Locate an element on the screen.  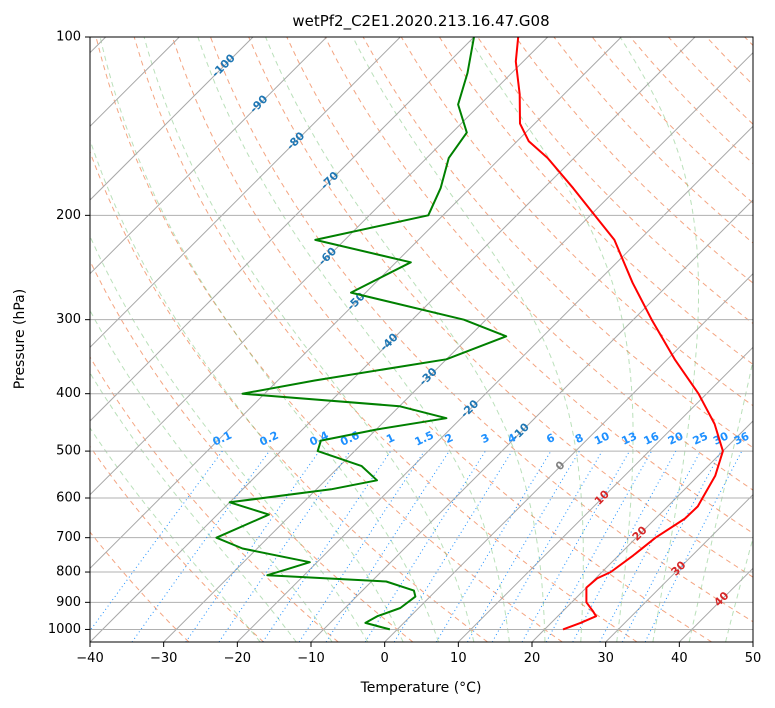
mixing-ratio-label: 16 is located at coordinates (652, 438).